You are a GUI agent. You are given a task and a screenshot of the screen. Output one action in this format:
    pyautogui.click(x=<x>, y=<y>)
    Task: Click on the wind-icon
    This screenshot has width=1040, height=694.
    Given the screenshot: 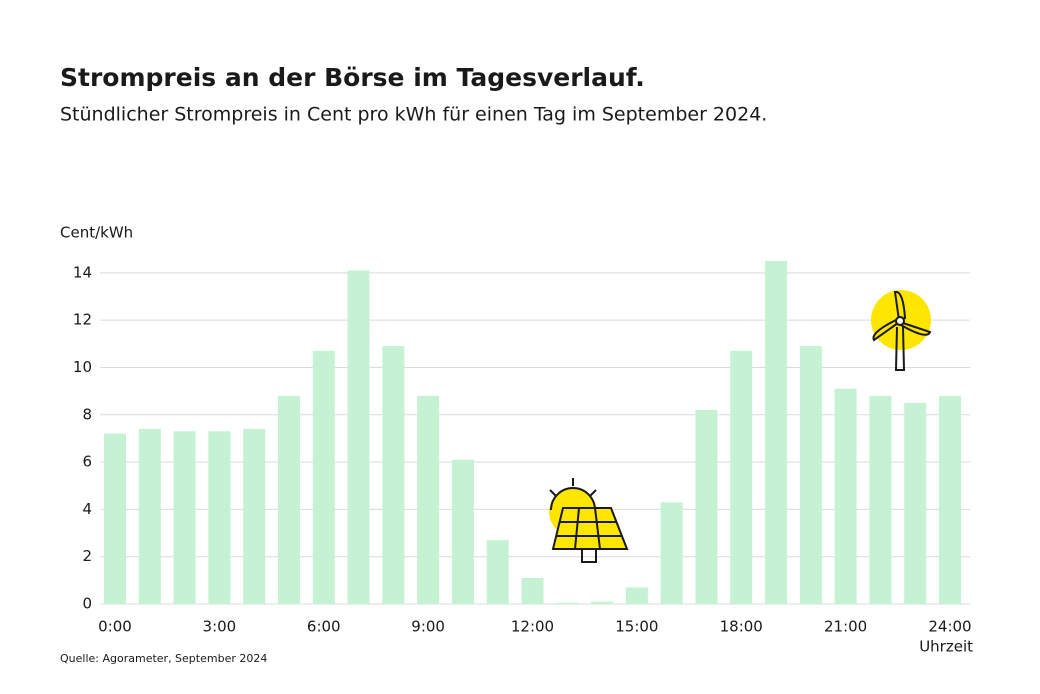 What is the action you would take?
    pyautogui.click(x=901, y=330)
    